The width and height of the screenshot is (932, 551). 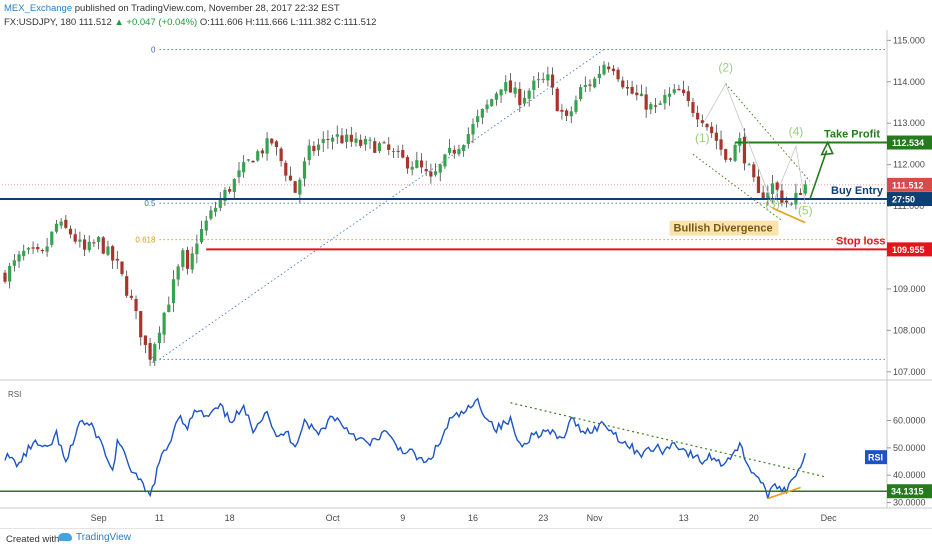 What do you see at coordinates (768, 132) in the screenshot?
I see `channel-upper-line` at bounding box center [768, 132].